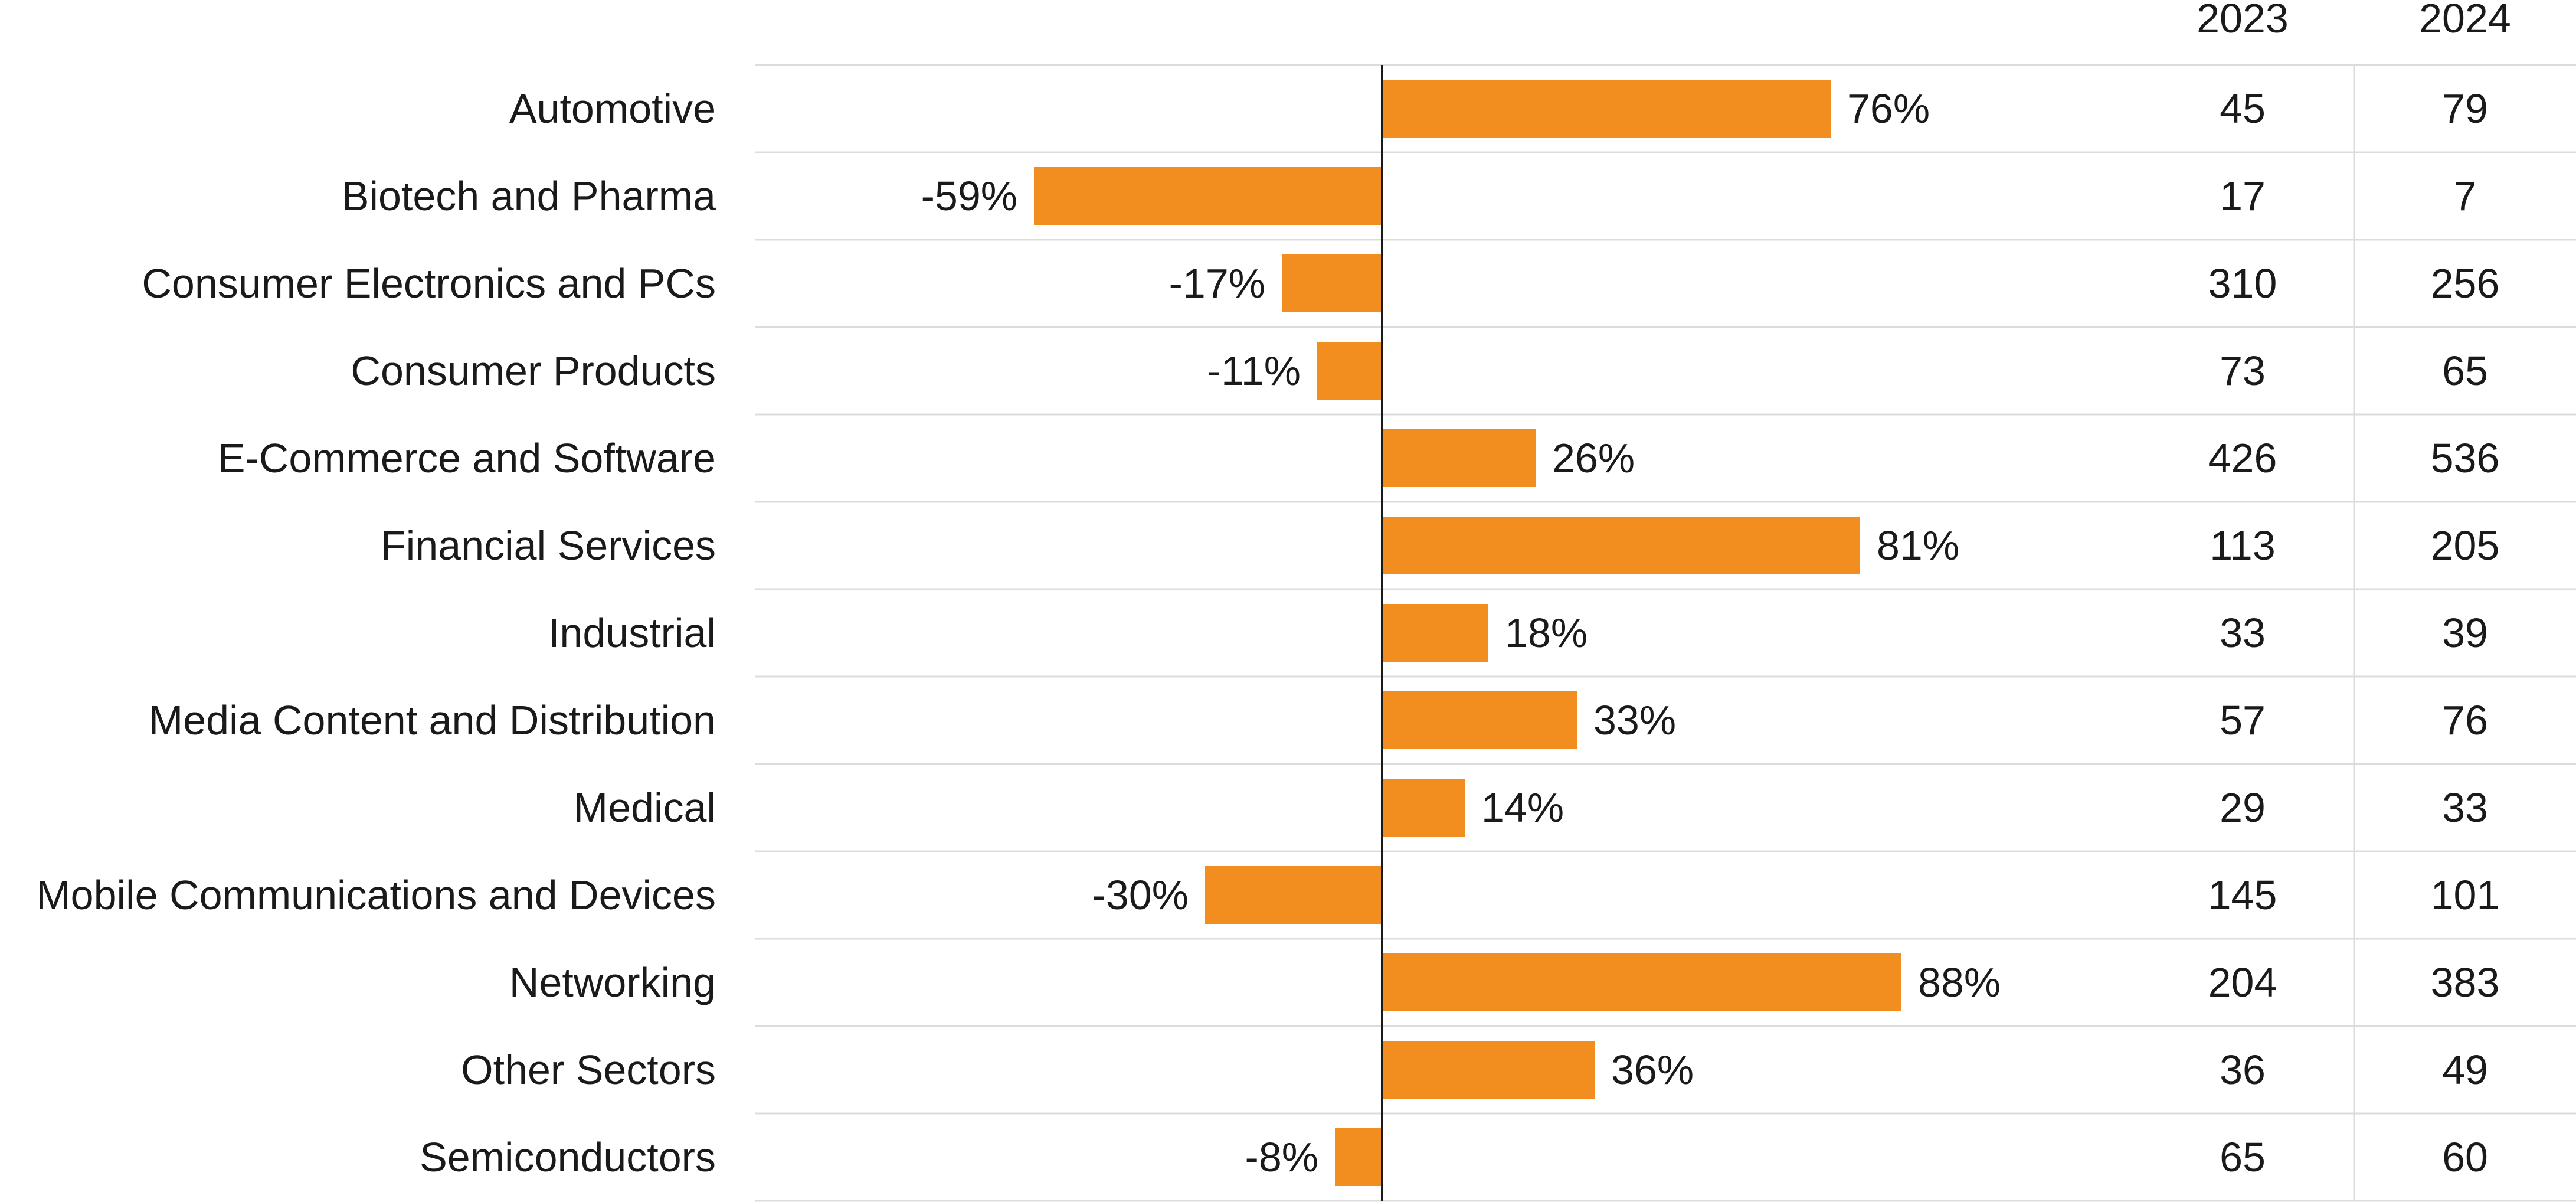  Describe the element at coordinates (1547, 633) in the screenshot. I see `bar-value-label: 18%` at that location.